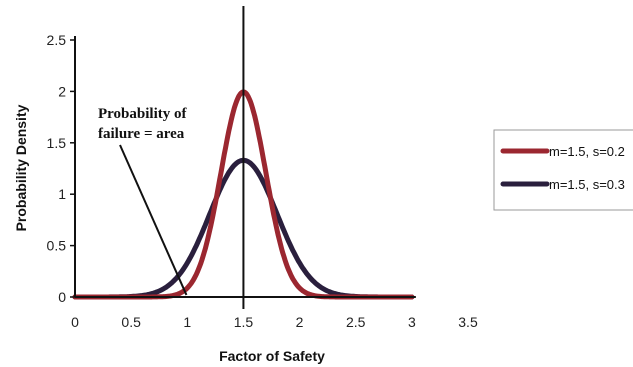 The height and width of the screenshot is (367, 633). What do you see at coordinates (62, 91) in the screenshot?
I see `y-tick-label: 2` at bounding box center [62, 91].